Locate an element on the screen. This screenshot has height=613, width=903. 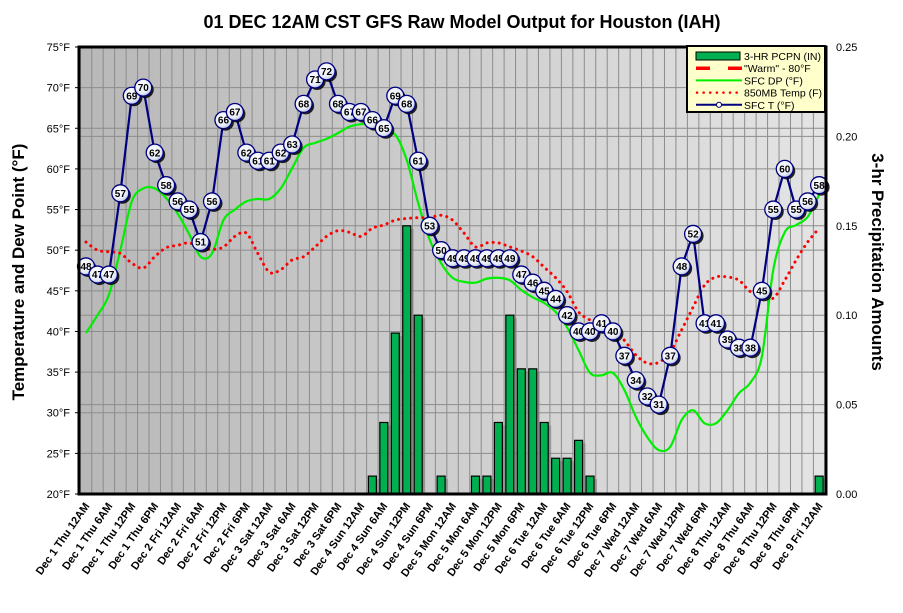
temp-point: 51 is located at coordinates (201, 242).